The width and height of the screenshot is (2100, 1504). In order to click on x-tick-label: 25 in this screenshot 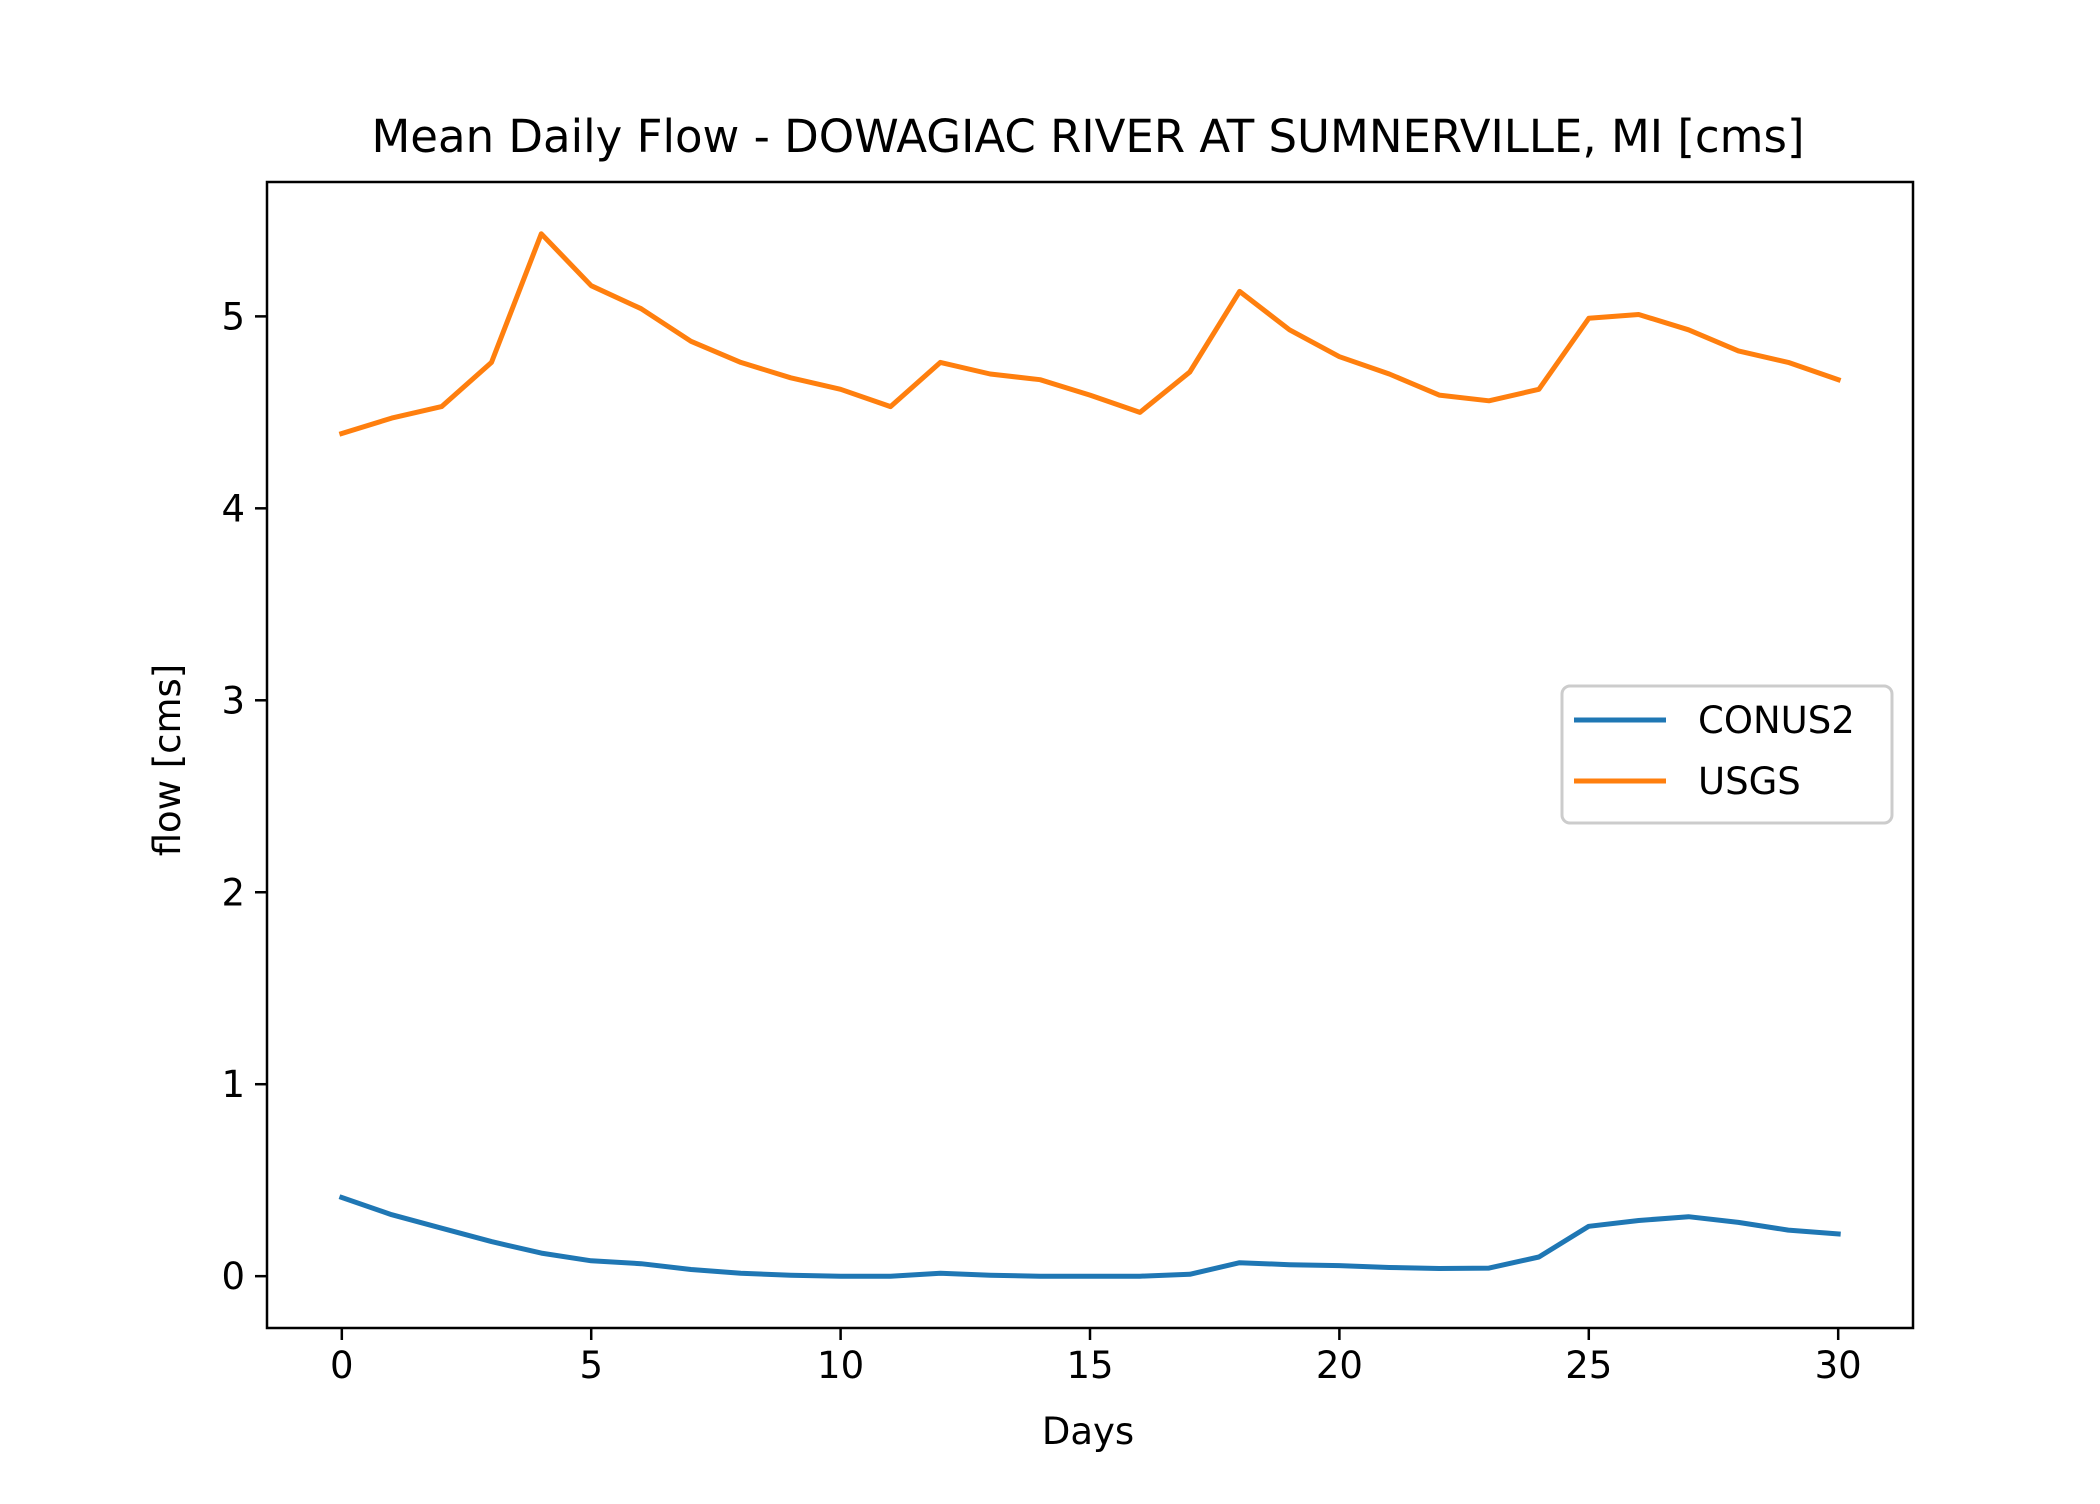, I will do `click(1588, 1365)`.